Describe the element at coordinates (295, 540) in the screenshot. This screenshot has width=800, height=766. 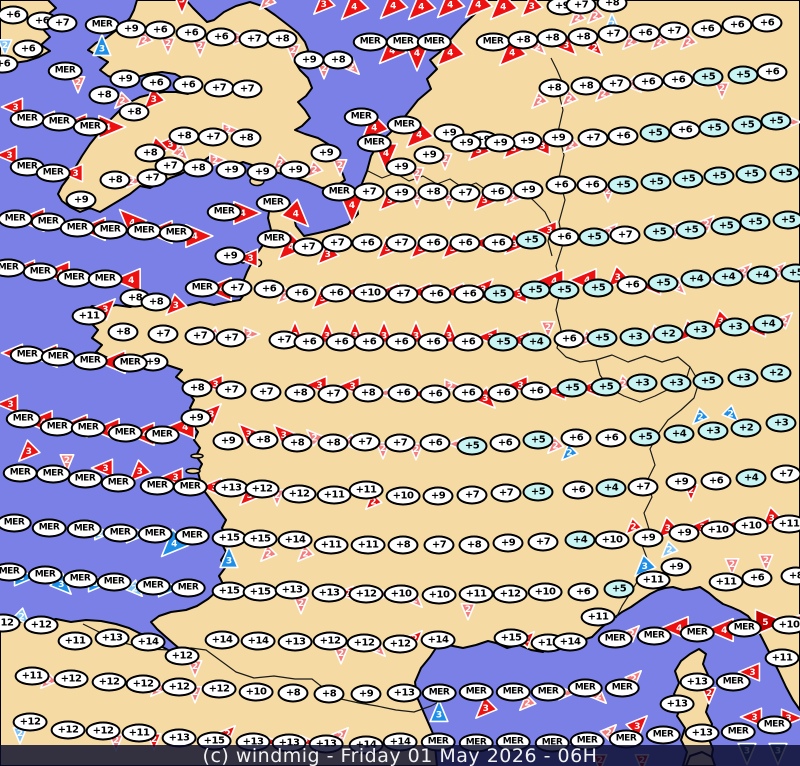
I see `temperature-marker: +14` at that location.